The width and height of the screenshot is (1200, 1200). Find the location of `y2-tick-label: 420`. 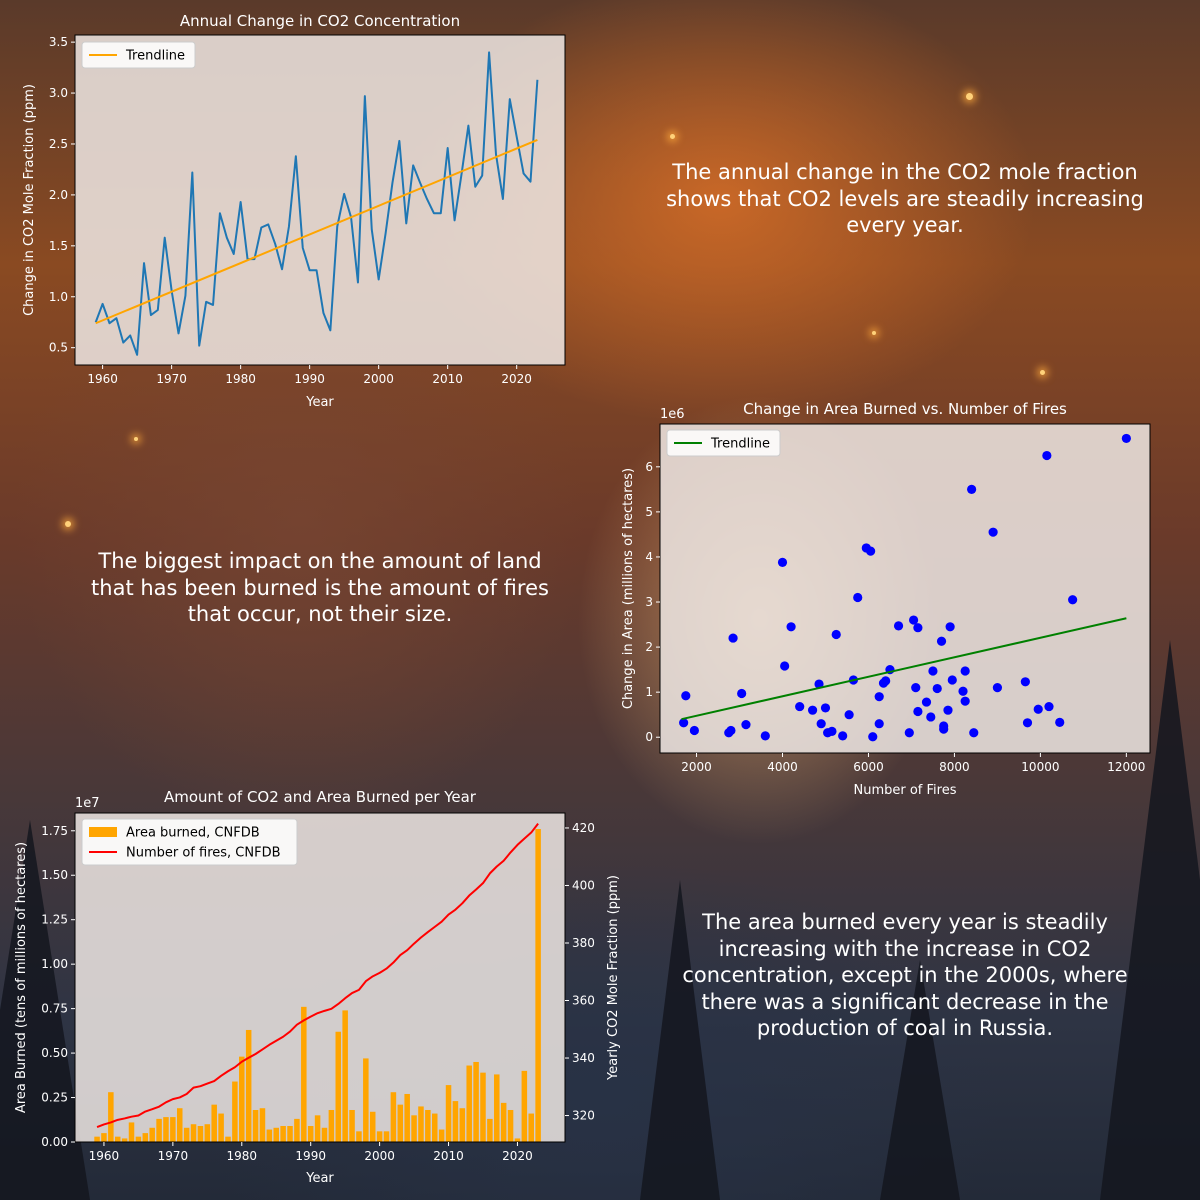

y2-tick-label: 420 is located at coordinates (583, 828).